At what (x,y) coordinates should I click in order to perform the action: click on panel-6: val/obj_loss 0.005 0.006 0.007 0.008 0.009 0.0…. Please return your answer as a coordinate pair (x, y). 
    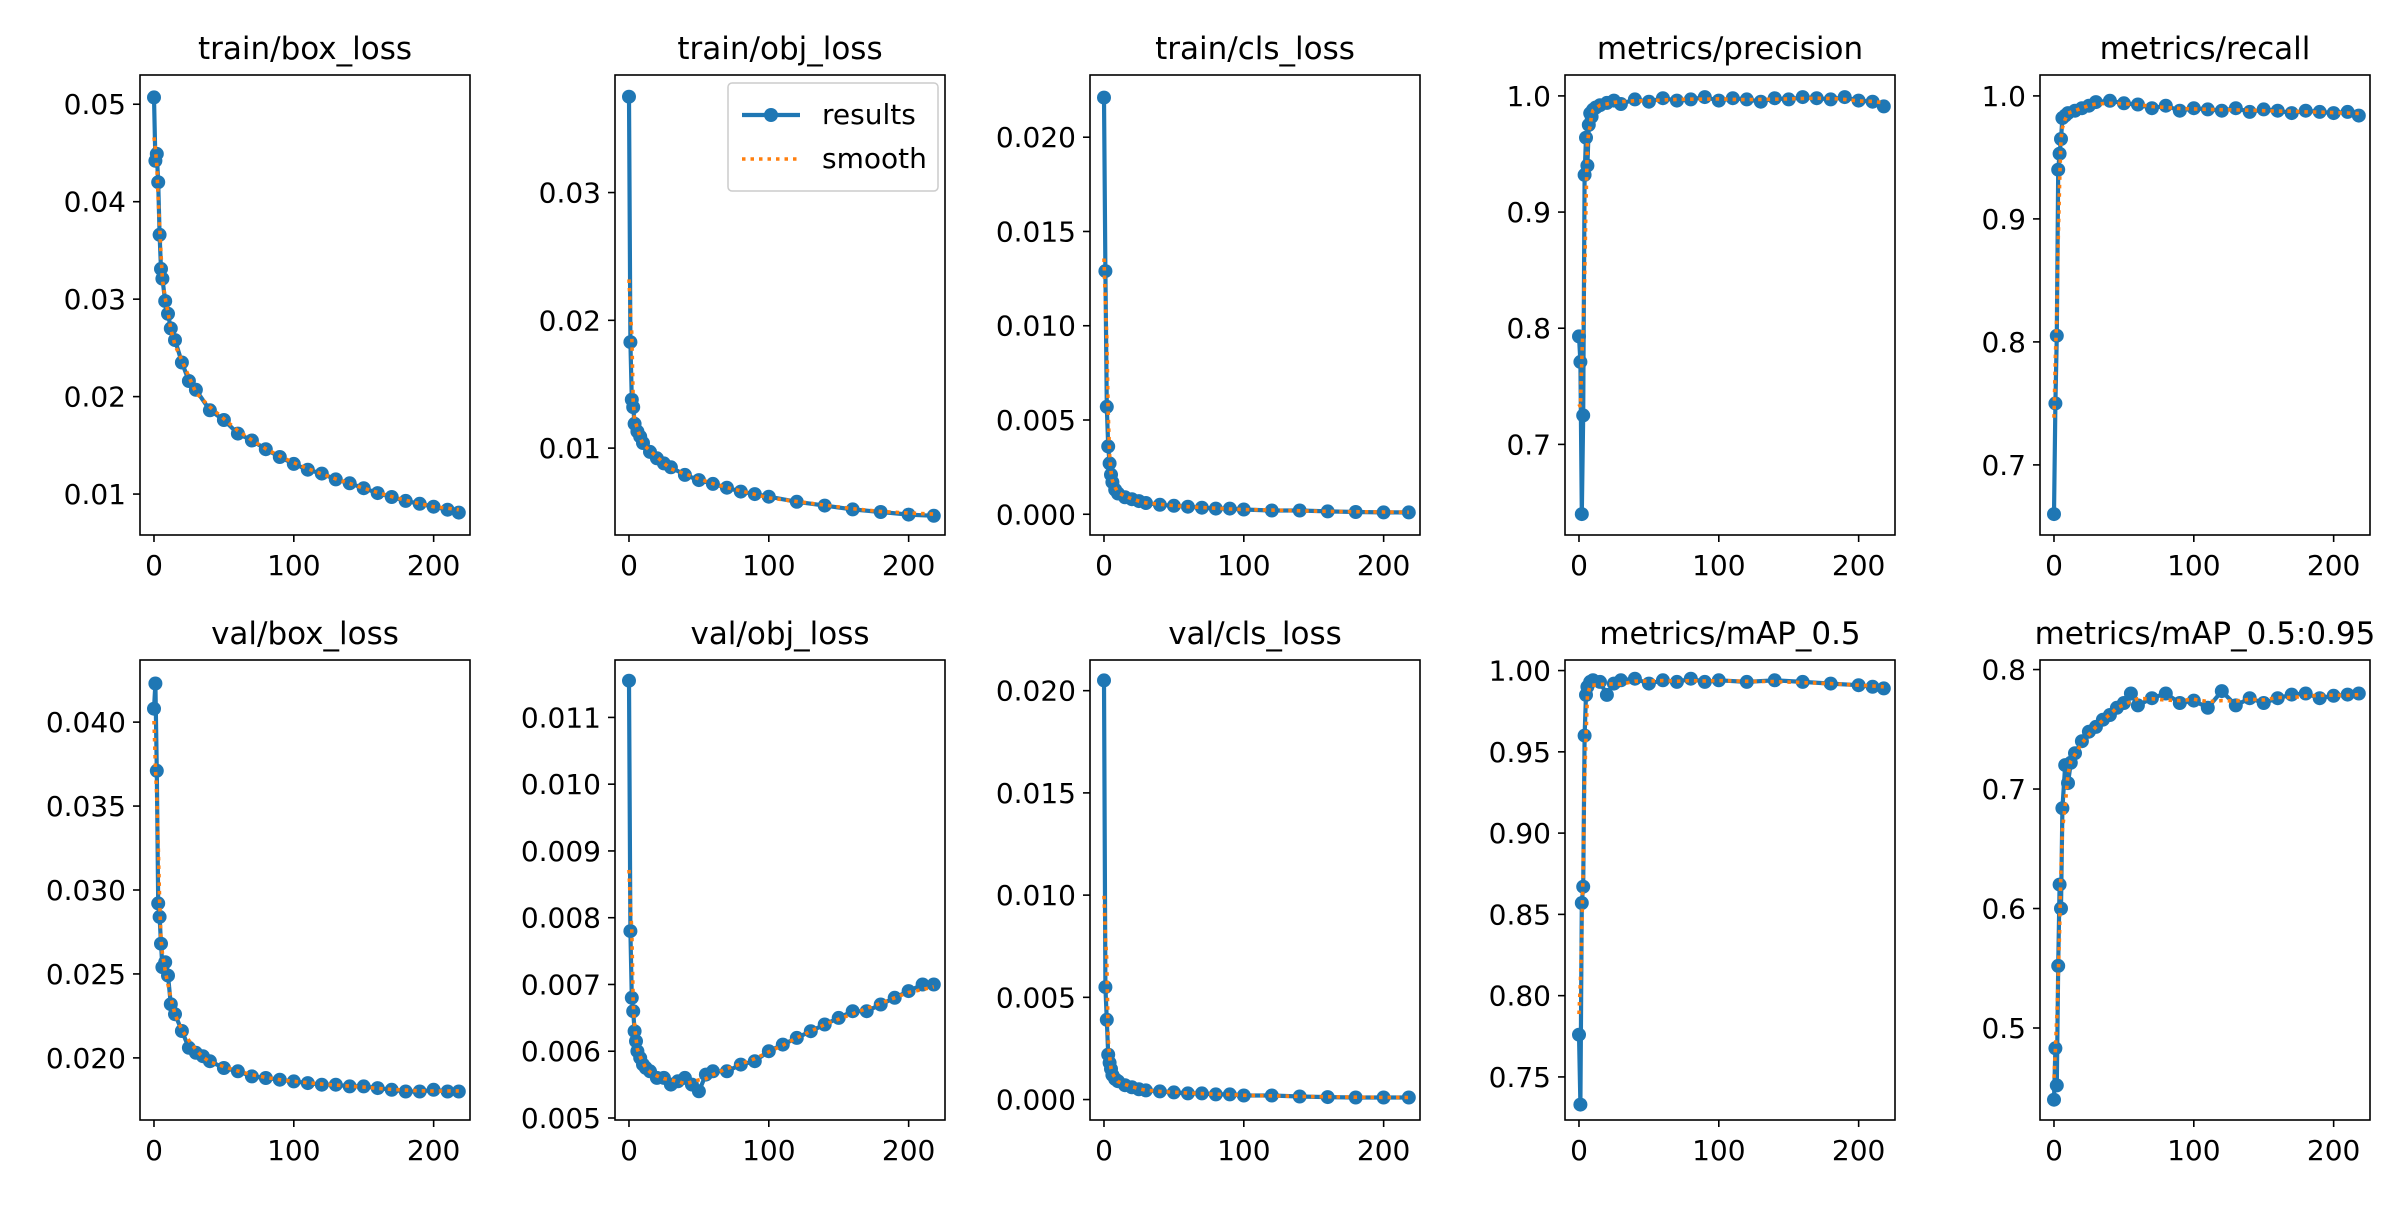
    Looking at the image, I should click on (733, 891).